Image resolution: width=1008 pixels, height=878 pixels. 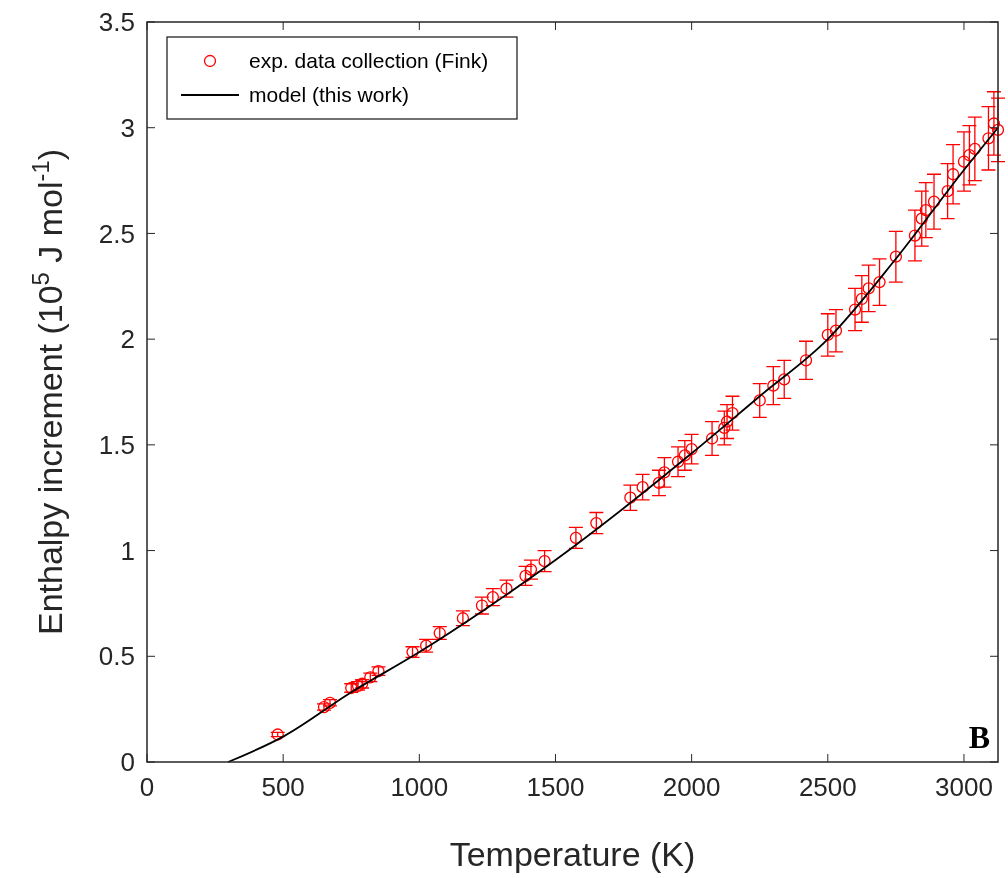 I want to click on y-tick-label: 2, so click(x=127, y=339).